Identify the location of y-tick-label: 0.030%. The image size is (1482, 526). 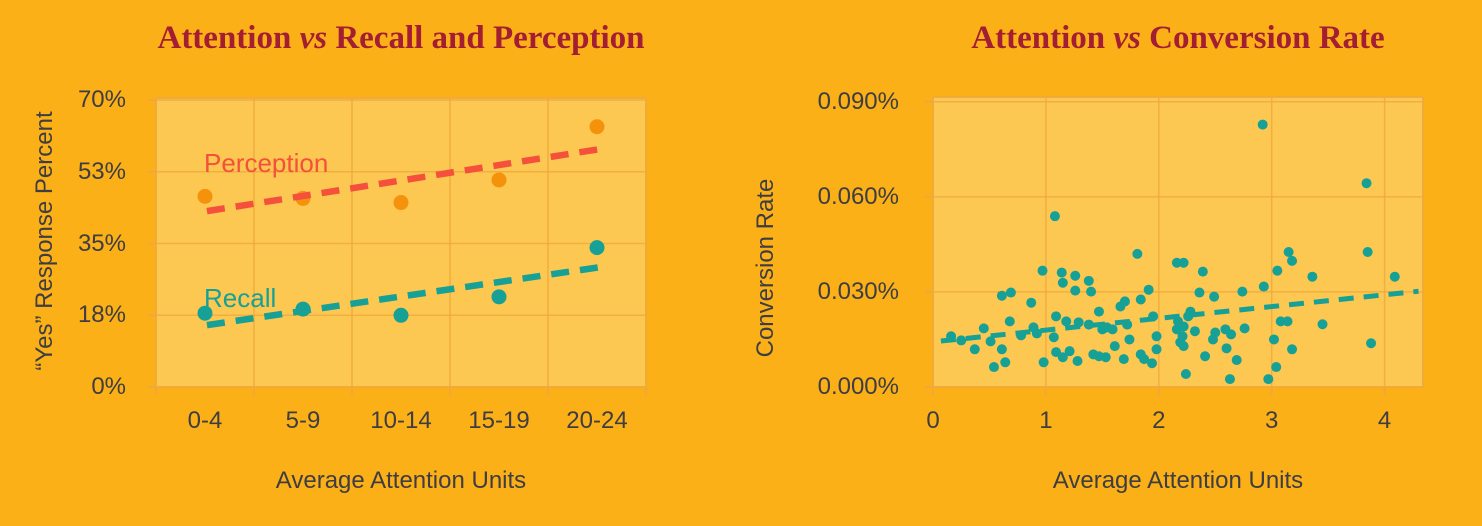
(858, 291).